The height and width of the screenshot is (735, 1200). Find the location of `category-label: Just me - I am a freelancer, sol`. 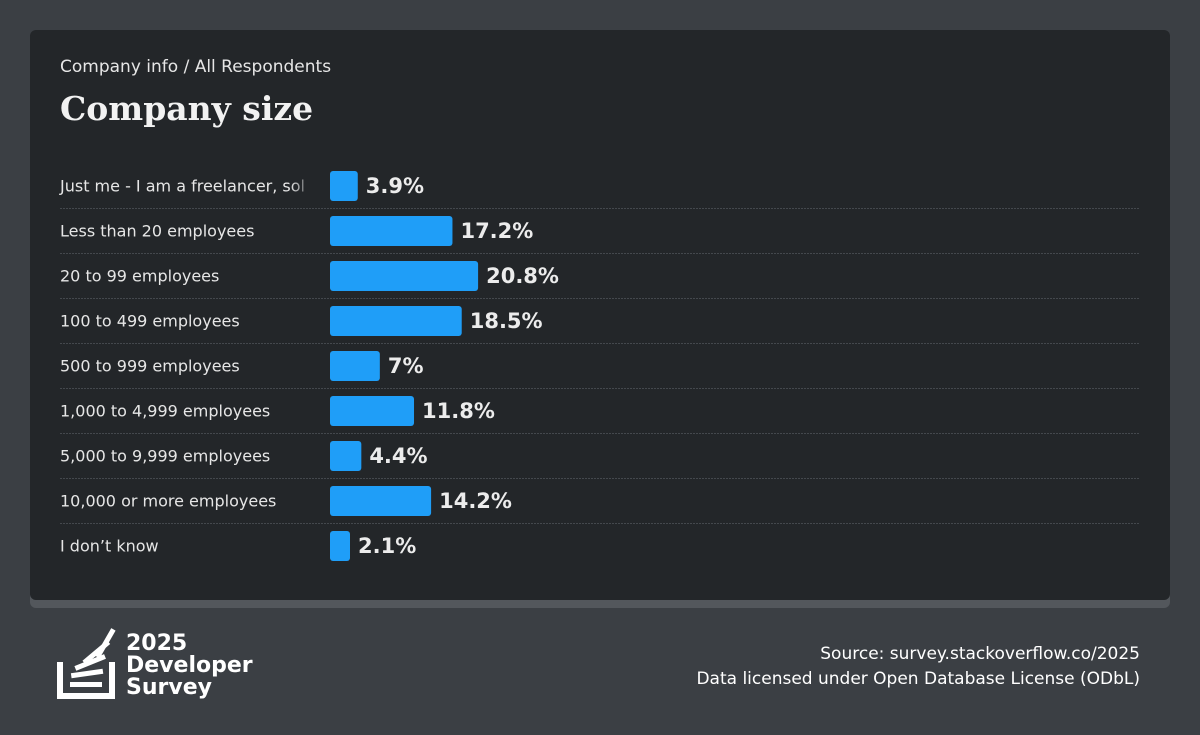

category-label: Just me - I am a freelancer, sol is located at coordinates (182, 186).